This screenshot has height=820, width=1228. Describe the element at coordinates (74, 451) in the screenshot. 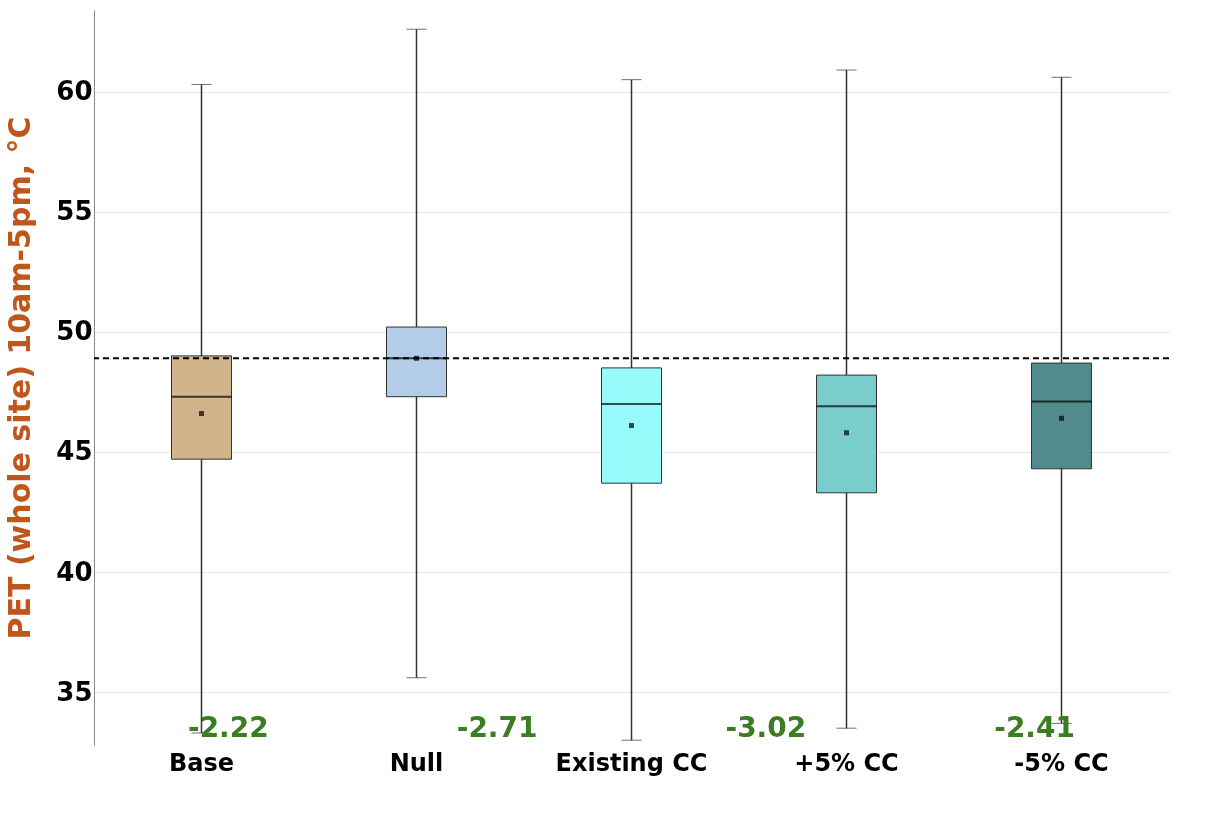

I see `y-tick-label: 45` at that location.